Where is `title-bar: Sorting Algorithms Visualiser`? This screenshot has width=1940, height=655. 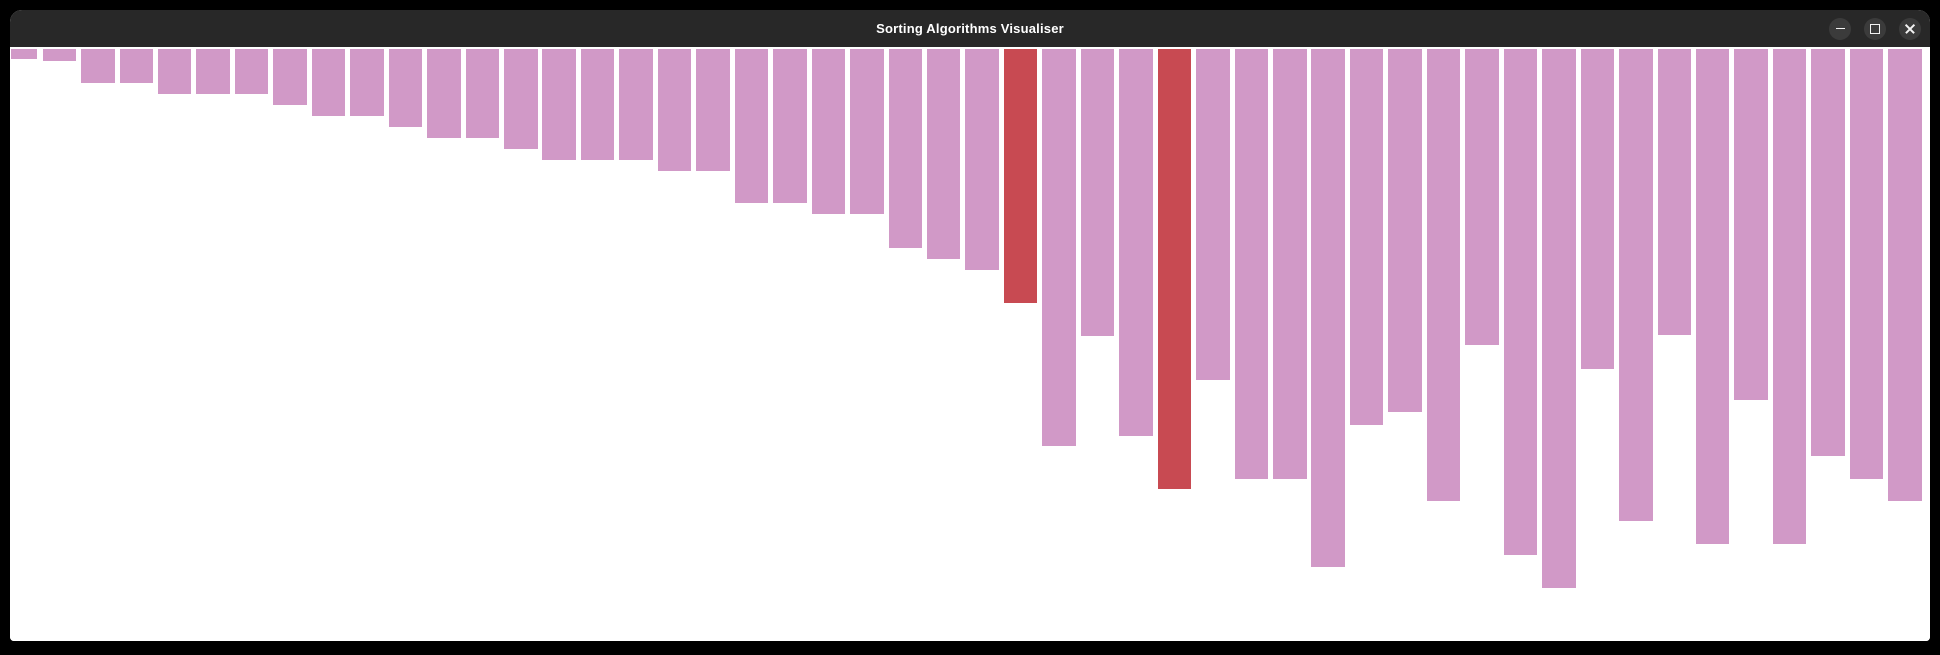
title-bar: Sorting Algorithms Visualiser is located at coordinates (970, 28).